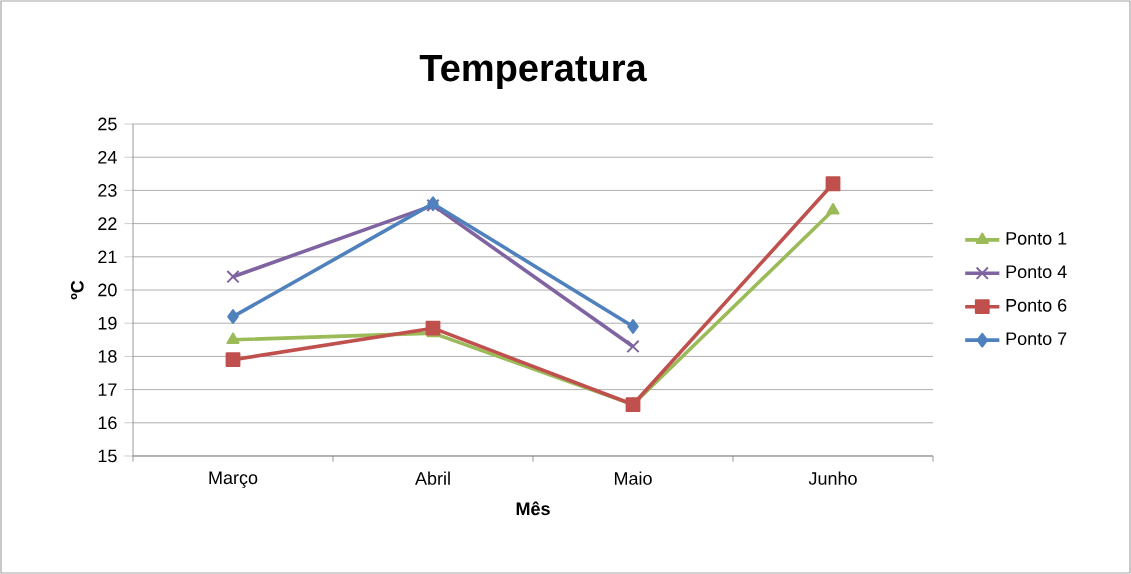 This screenshot has width=1131, height=574. Describe the element at coordinates (107, 423) in the screenshot. I see `y-tick-label: 16` at that location.